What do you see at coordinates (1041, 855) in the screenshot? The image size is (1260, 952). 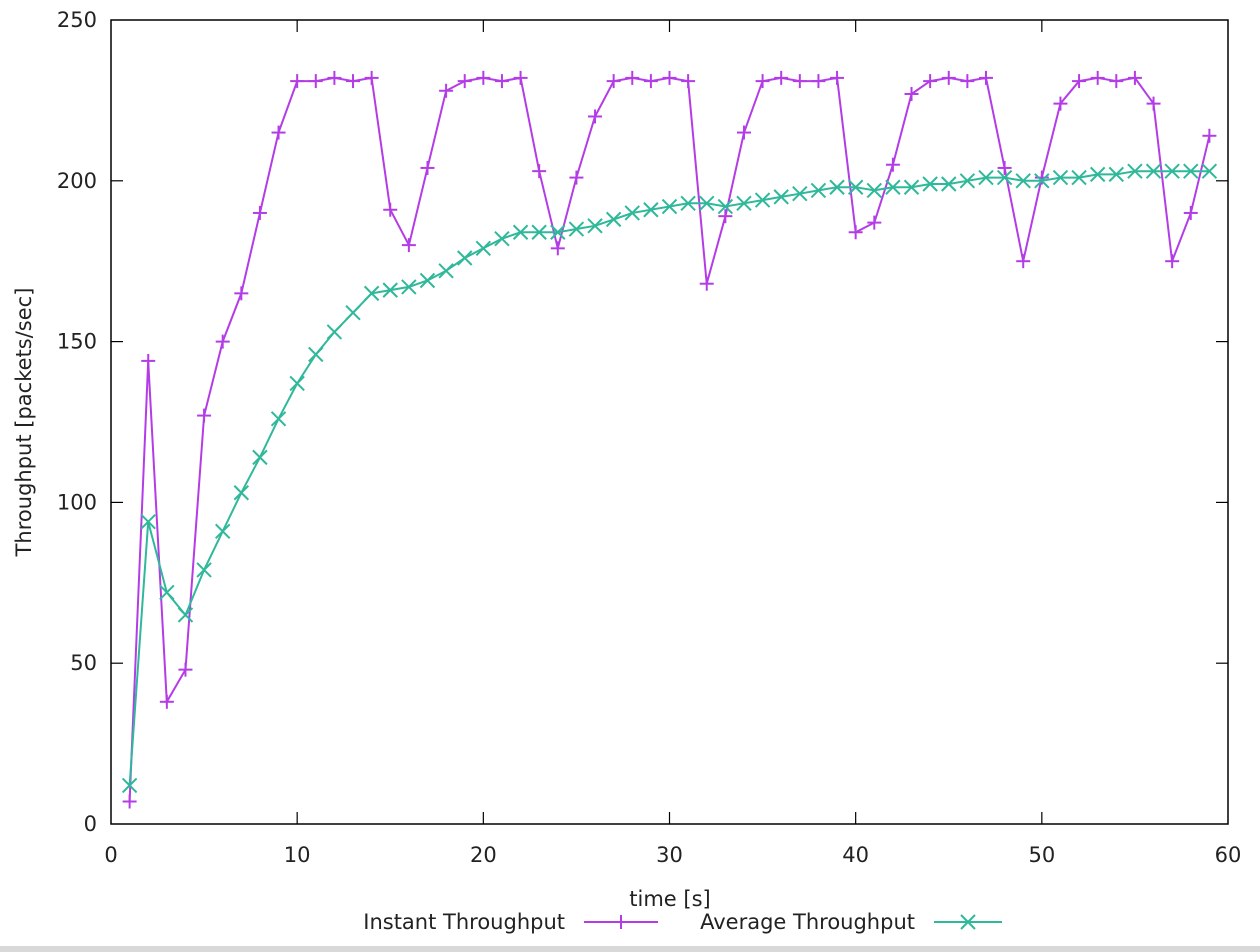 I see `x-tick-label: 50` at bounding box center [1041, 855].